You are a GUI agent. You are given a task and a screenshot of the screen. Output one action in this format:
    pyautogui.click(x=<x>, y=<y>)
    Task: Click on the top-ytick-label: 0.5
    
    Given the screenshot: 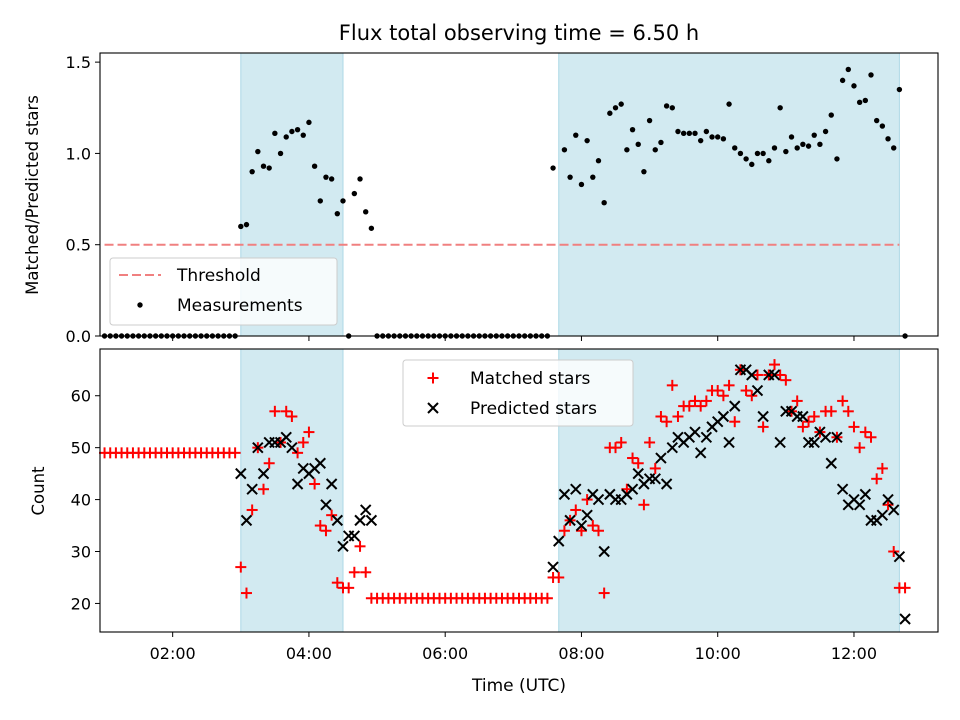 What is the action you would take?
    pyautogui.click(x=78, y=245)
    